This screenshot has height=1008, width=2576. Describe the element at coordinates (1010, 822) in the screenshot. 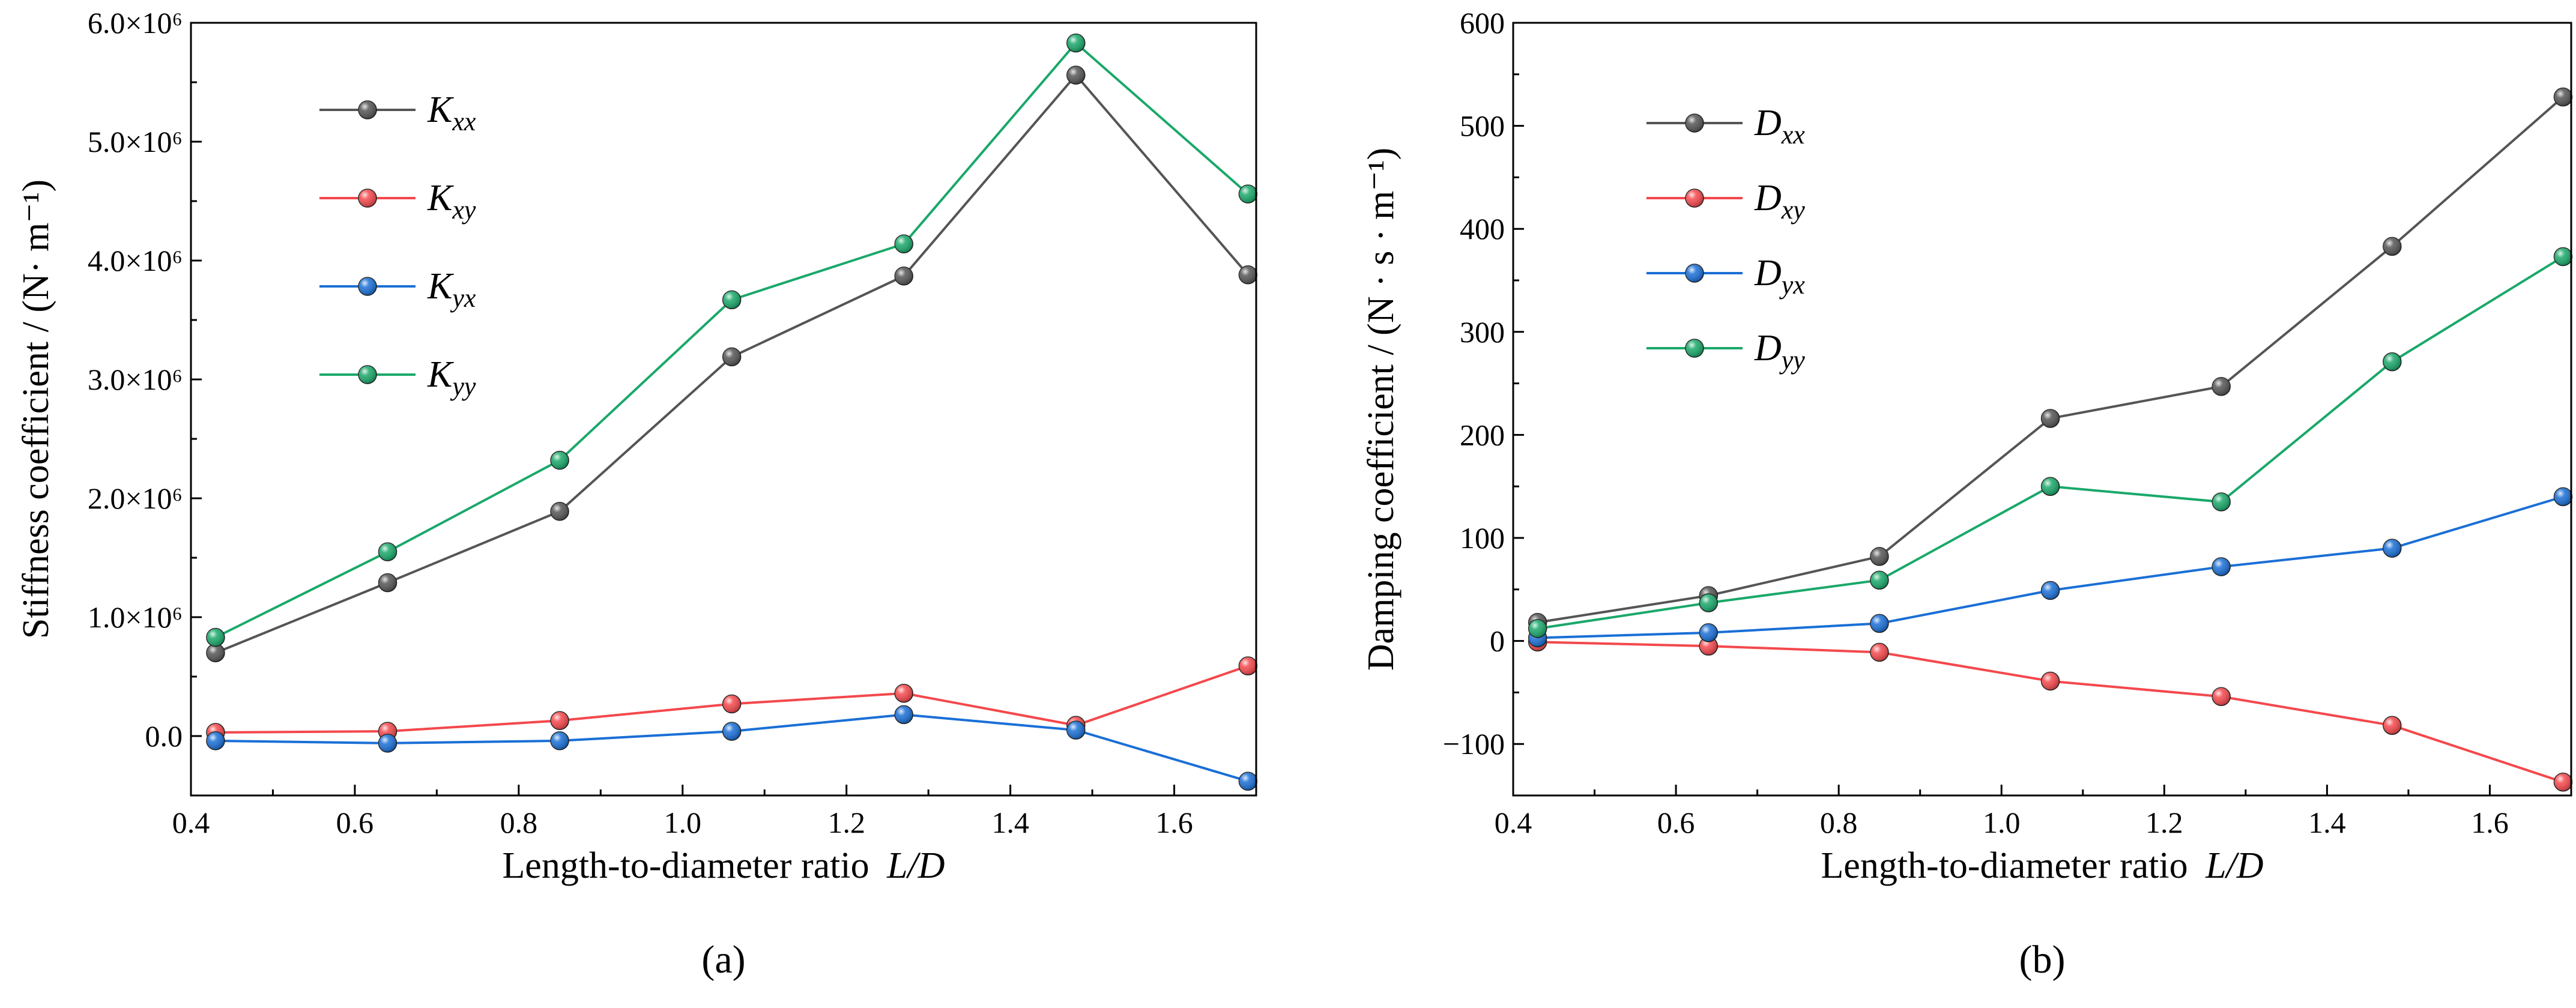

I see `stiffness-x-tick-label: 1.4` at that location.